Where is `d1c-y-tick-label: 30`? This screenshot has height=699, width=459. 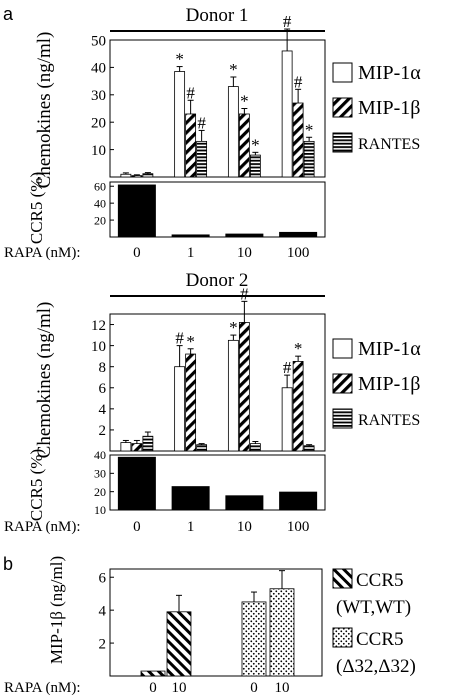 d1c-y-tick-label: 30 is located at coordinates (98, 96).